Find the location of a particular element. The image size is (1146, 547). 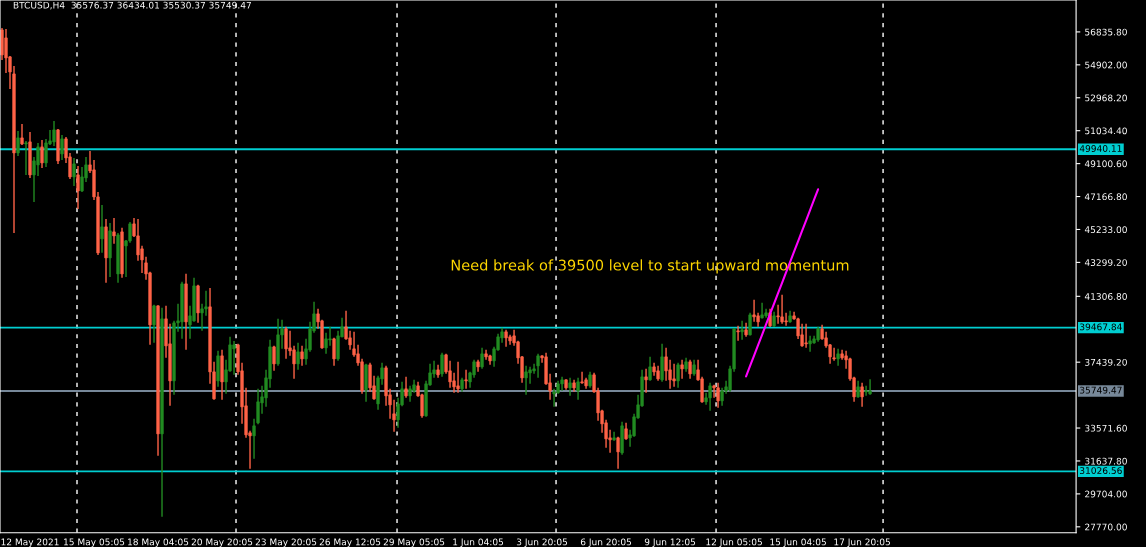

x-tick-label: 18 May 04:05 is located at coordinates (158, 542).